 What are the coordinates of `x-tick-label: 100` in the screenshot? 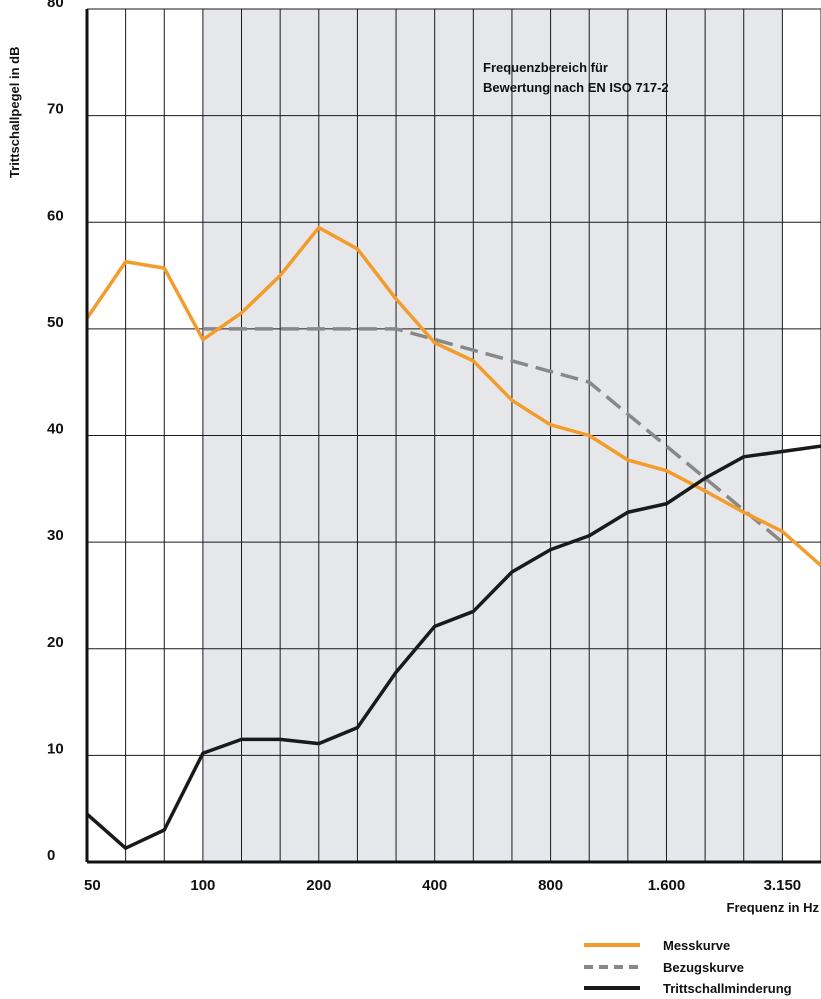 It's located at (202, 885).